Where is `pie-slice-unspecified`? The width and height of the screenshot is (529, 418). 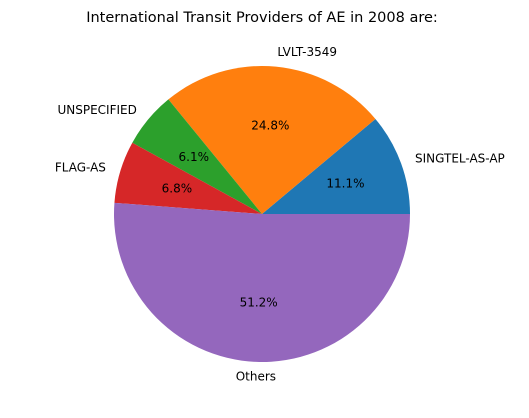 pie-slice-unspecified is located at coordinates (197, 156).